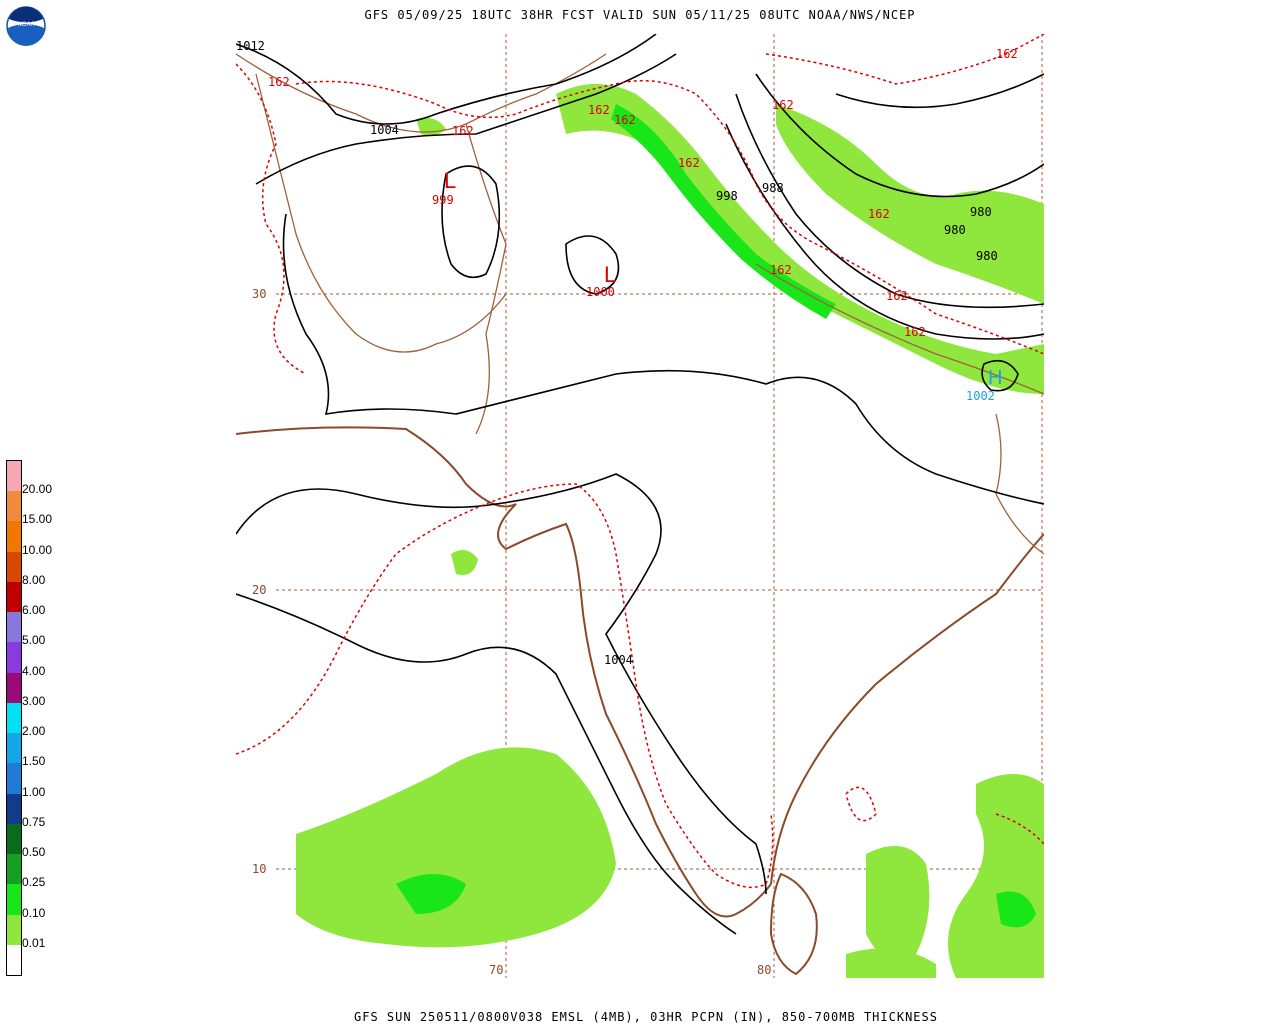 Image resolution: width=1280 pixels, height=1024 pixels. What do you see at coordinates (34, 912) in the screenshot?
I see `legend-label: 0.10` at bounding box center [34, 912].